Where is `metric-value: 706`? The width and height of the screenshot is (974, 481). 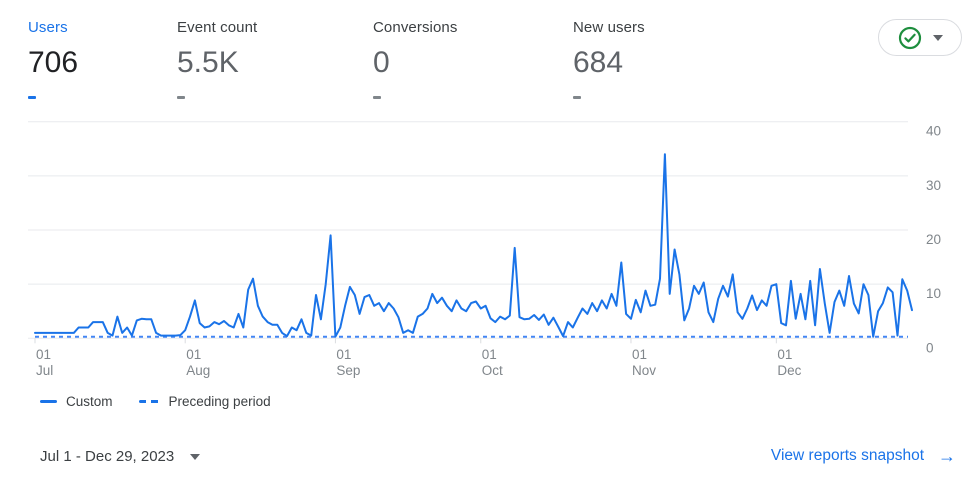 metric-value: 706 is located at coordinates (53, 62).